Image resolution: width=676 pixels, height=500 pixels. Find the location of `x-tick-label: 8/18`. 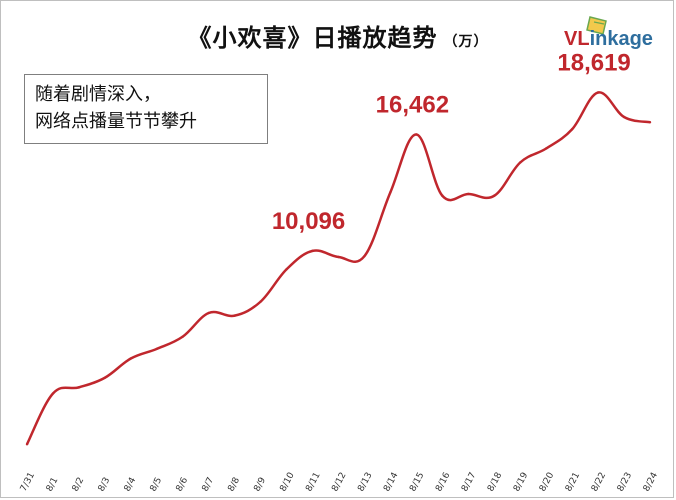

x-tick-label: 8/18 is located at coordinates (495, 482).